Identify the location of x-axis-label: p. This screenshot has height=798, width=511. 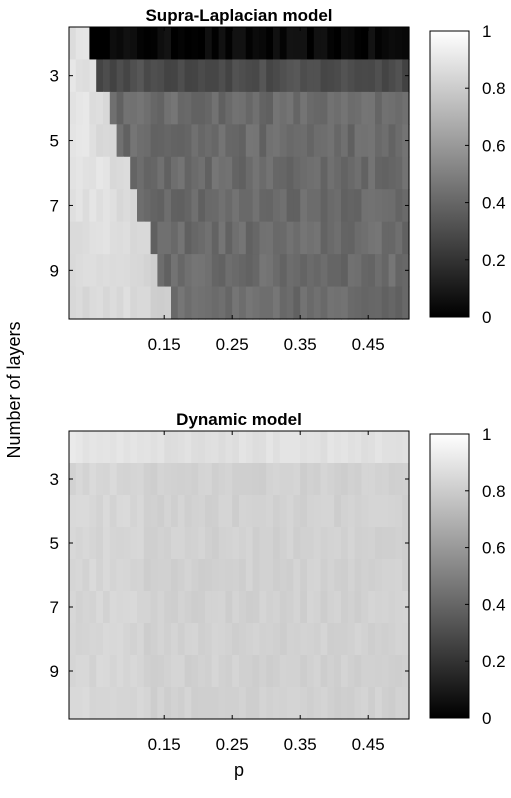
(239, 770).